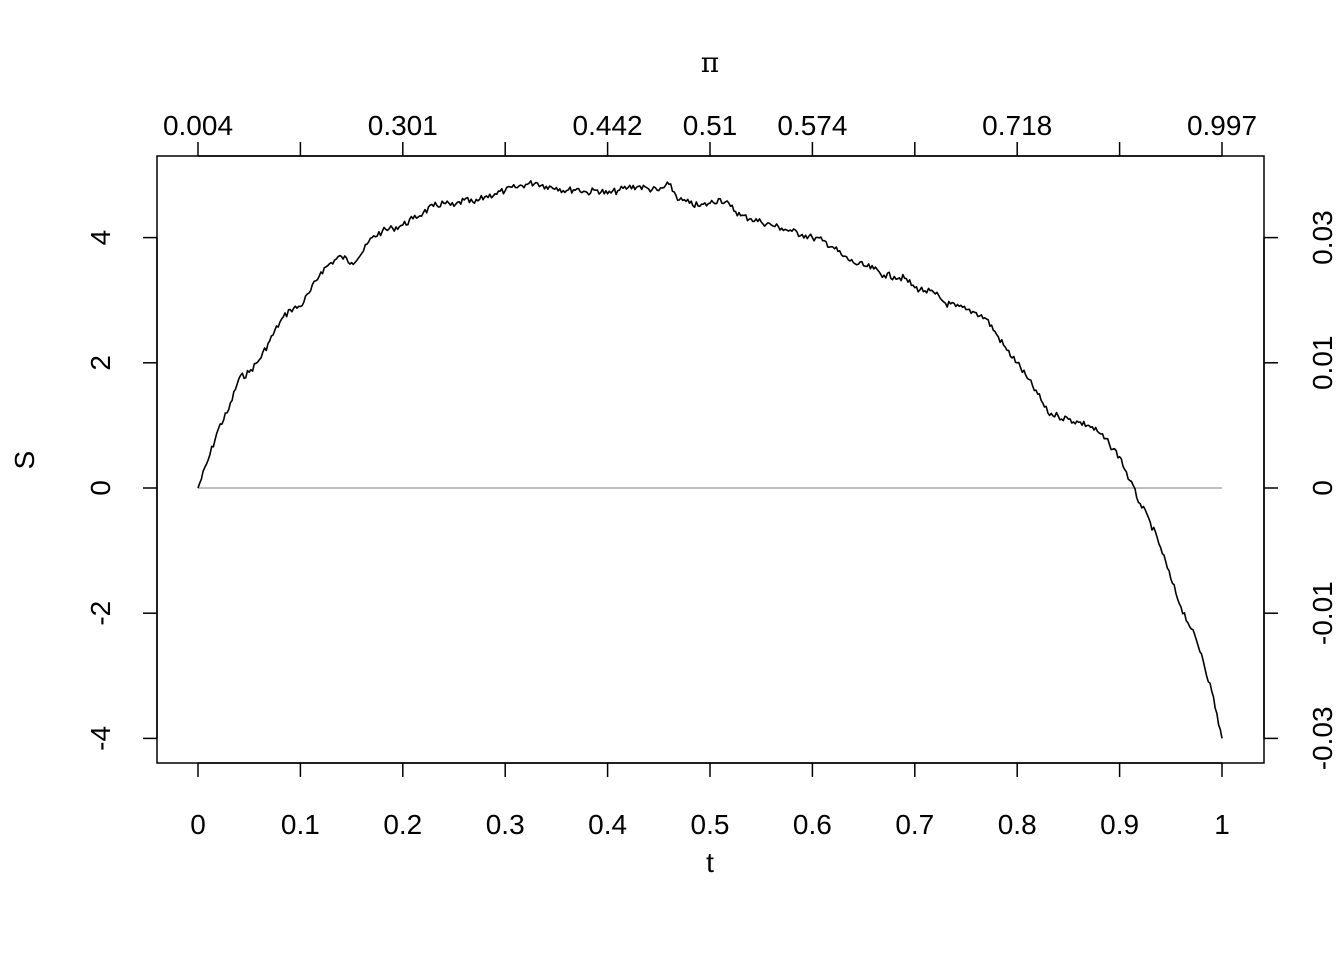 The image size is (1344, 960). I want to click on top-tick-label: 0.442, so click(608, 125).